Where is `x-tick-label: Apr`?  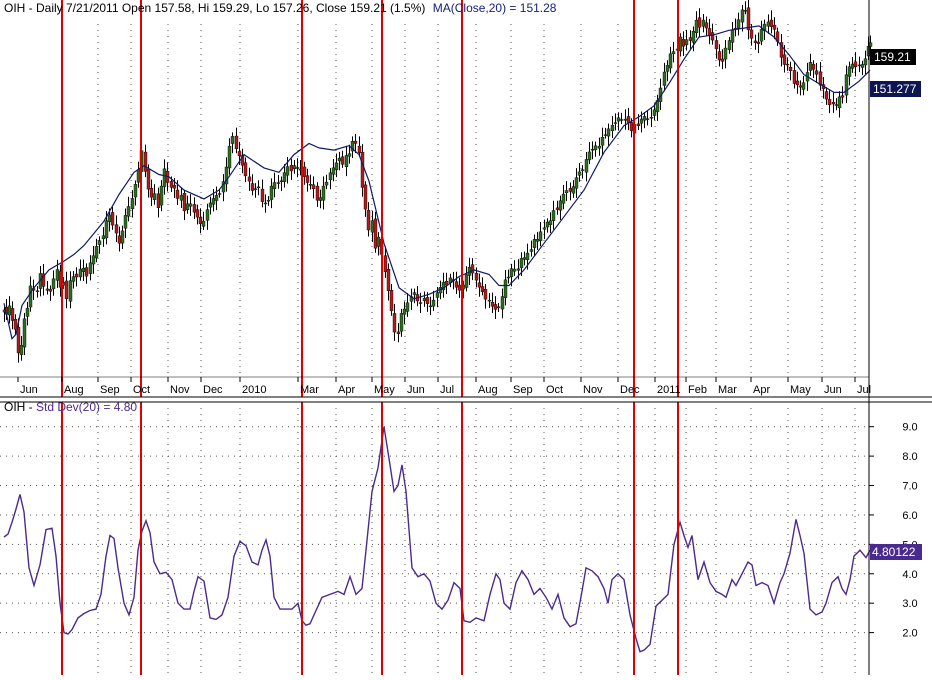 x-tick-label: Apr is located at coordinates (346, 390).